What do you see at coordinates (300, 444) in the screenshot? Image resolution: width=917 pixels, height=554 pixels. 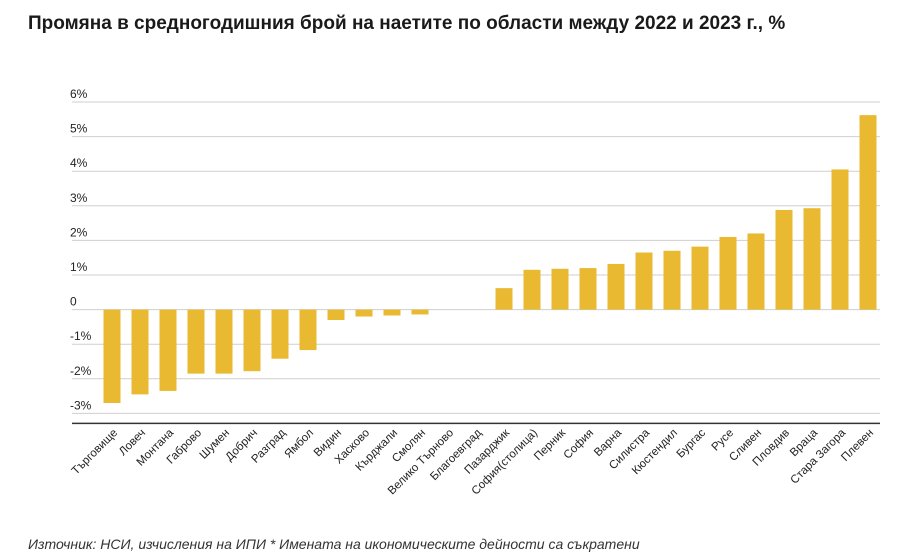 I see `x-tick-label: Ямбол` at bounding box center [300, 444].